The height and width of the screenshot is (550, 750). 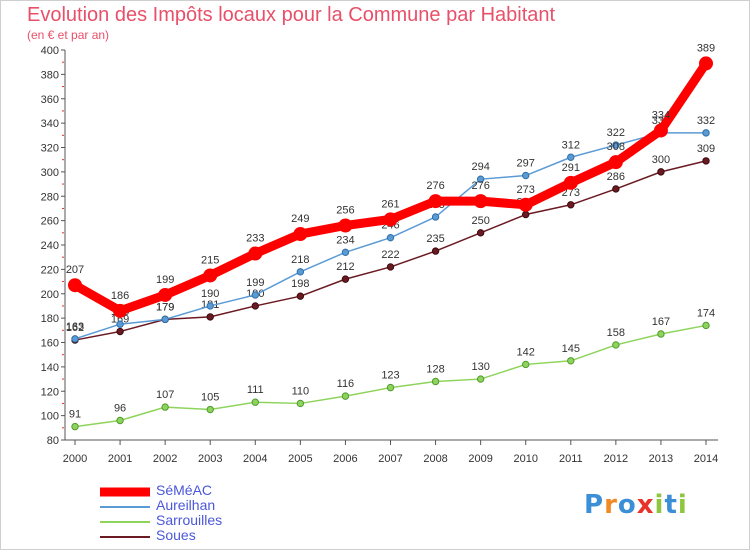 What do you see at coordinates (50, 246) in the screenshot?
I see `y-tick-label: 240` at bounding box center [50, 246].